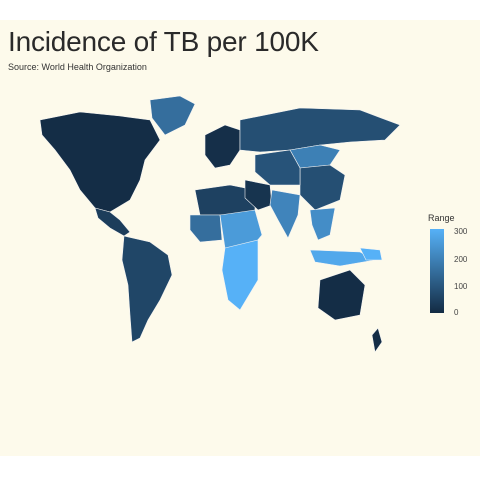  What do you see at coordinates (322, 187) in the screenshot?
I see `region-china` at bounding box center [322, 187].